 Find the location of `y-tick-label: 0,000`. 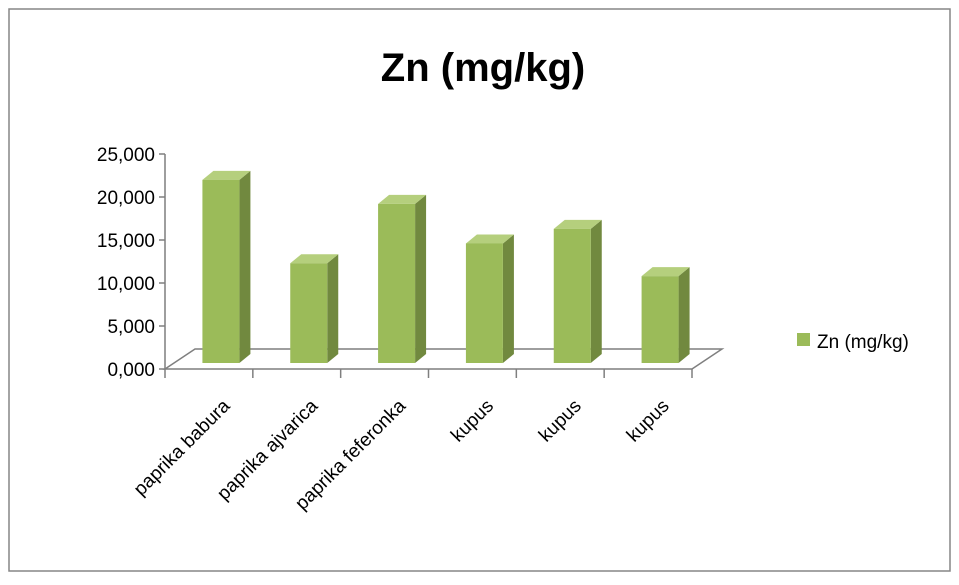

y-tick-label: 0,000 is located at coordinates (131, 370).